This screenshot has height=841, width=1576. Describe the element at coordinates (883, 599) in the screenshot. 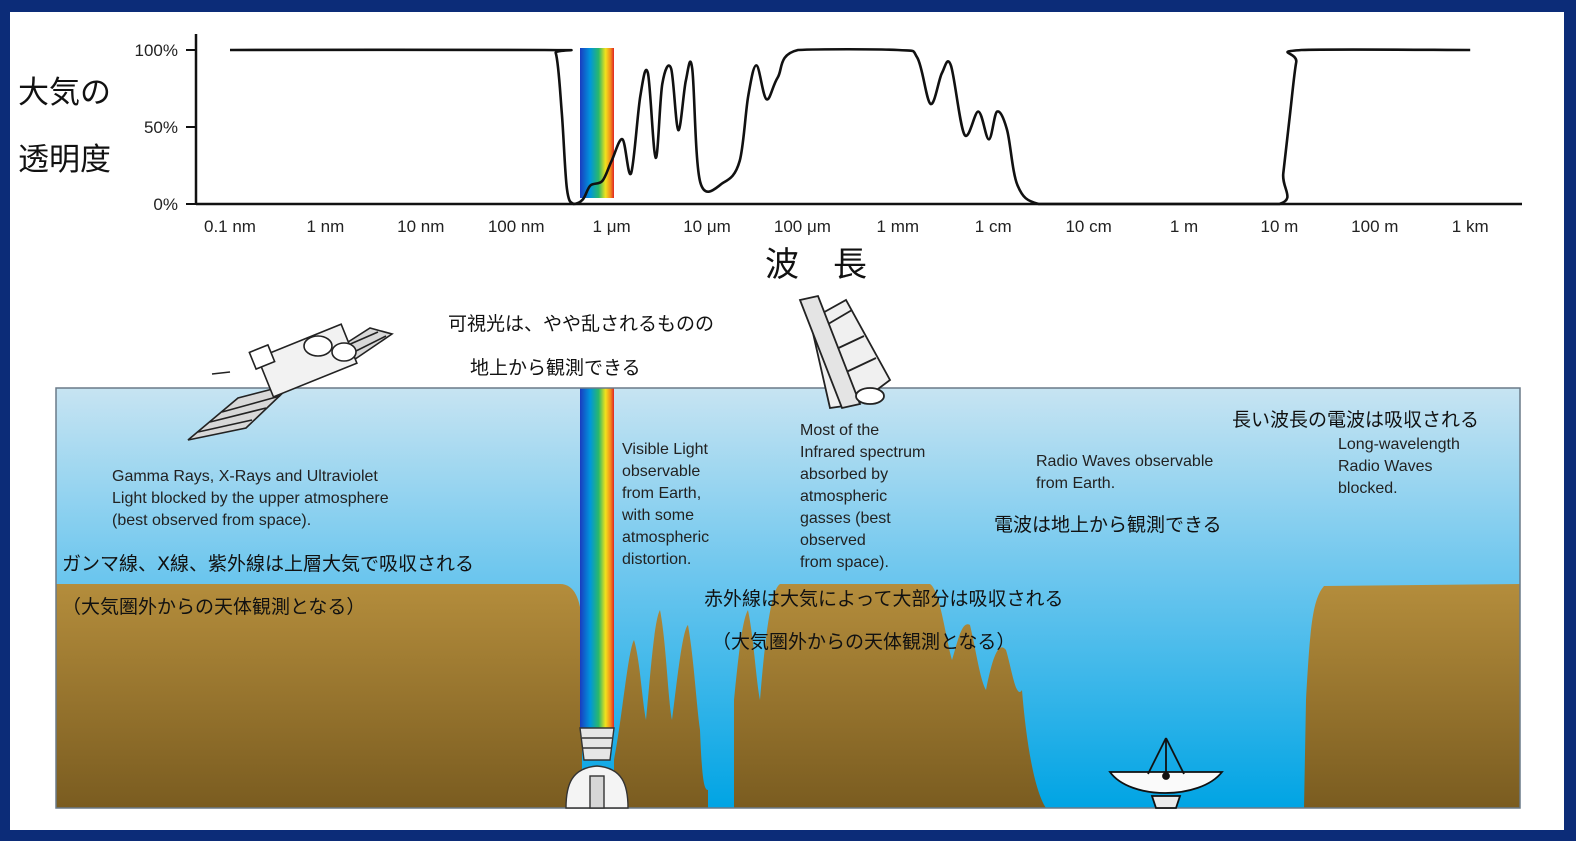

I see `infrared-caption-jp-1: 赤外線は大気によって大部分は吸収される` at that location.